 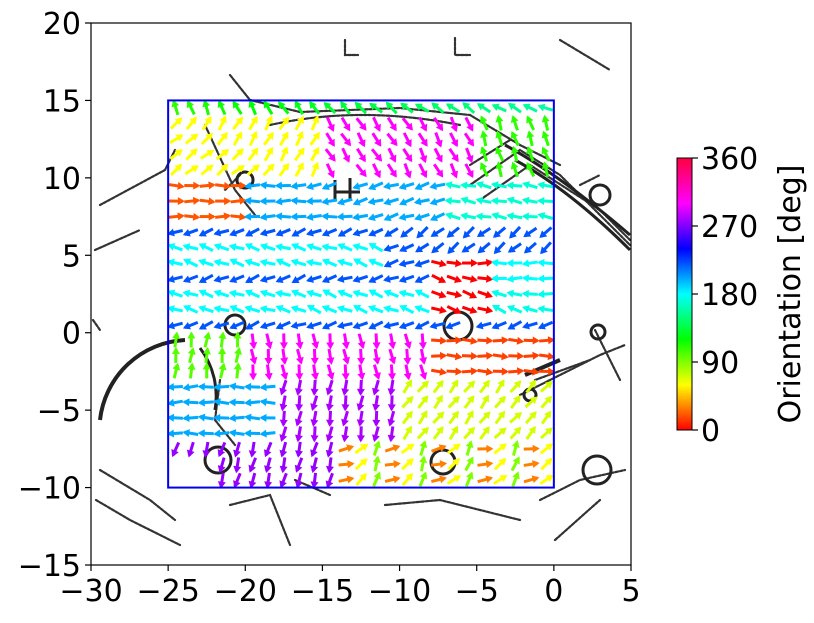 I want to click on map-wall, so click(x=117, y=240).